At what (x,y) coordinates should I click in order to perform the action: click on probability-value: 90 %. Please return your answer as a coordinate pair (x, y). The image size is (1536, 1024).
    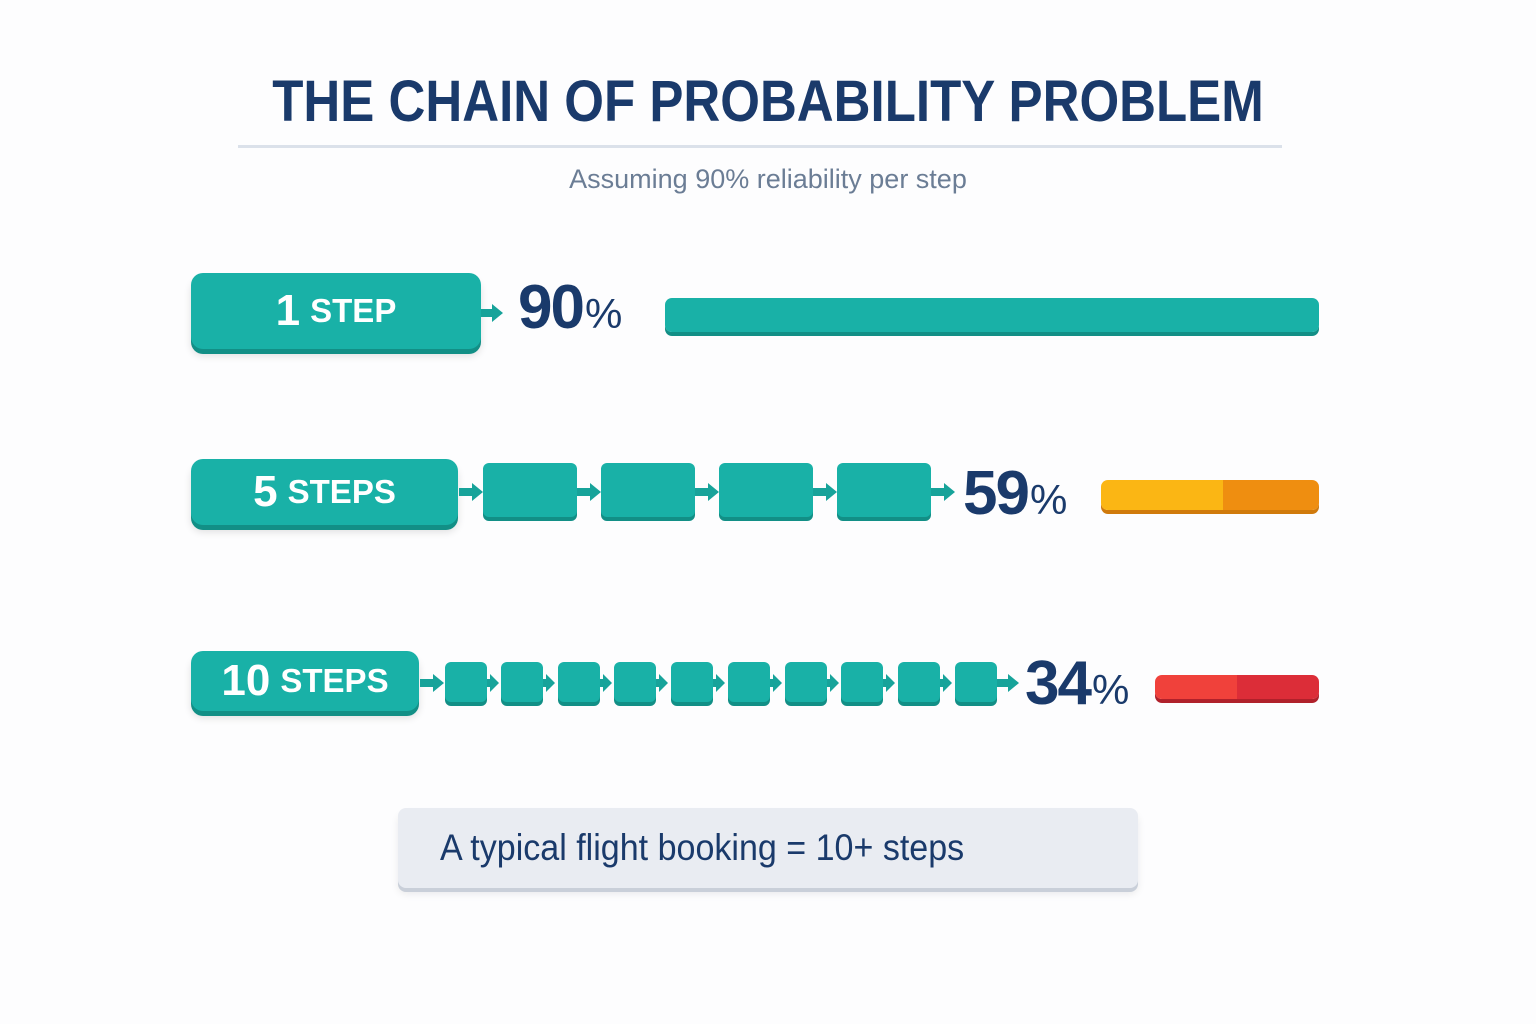
    Looking at the image, I should click on (570, 307).